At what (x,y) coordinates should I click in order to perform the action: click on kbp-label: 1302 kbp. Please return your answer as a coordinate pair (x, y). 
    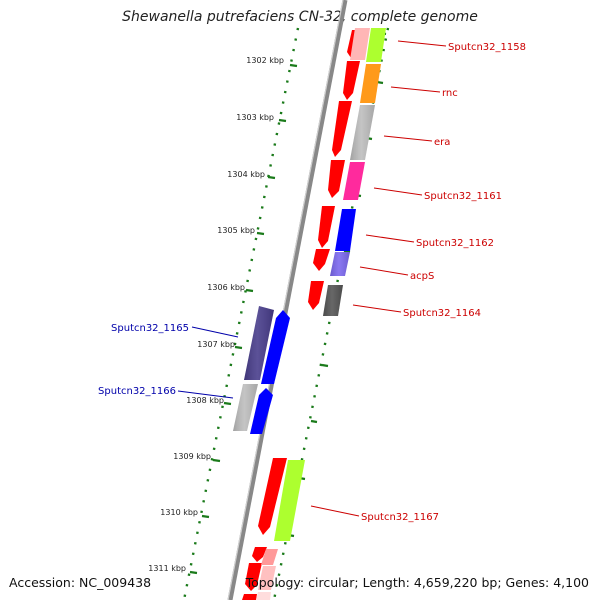
    Looking at the image, I should click on (265, 60).